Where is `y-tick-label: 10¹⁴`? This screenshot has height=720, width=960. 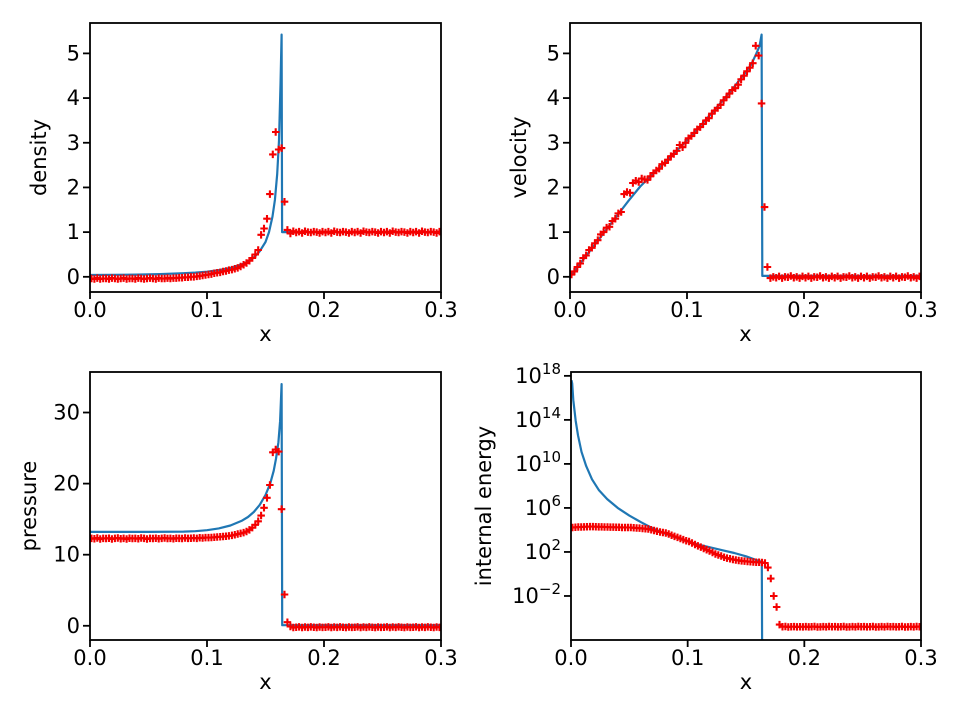 y-tick-label: 10¹⁴ is located at coordinates (538, 418).